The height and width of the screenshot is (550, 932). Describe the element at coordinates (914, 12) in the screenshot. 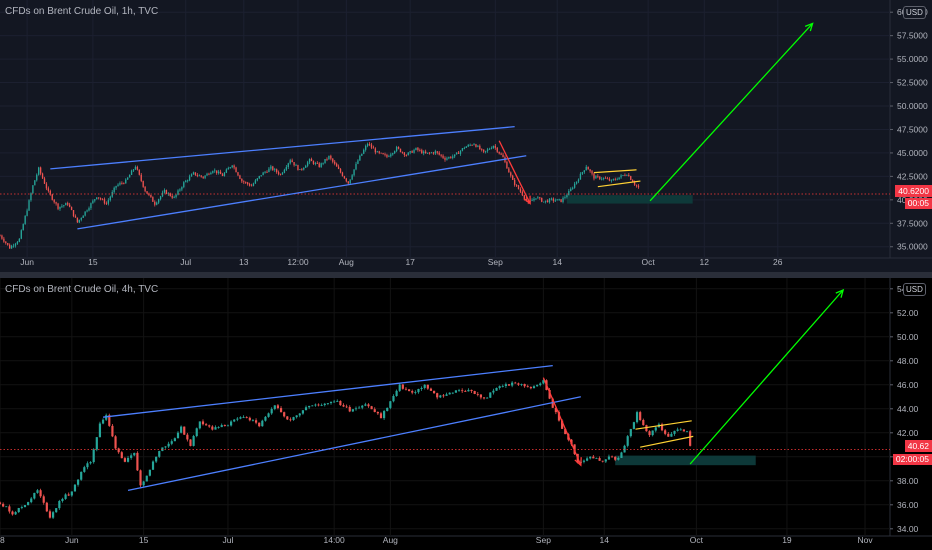

I see `currency-badge-1h: USD` at that location.